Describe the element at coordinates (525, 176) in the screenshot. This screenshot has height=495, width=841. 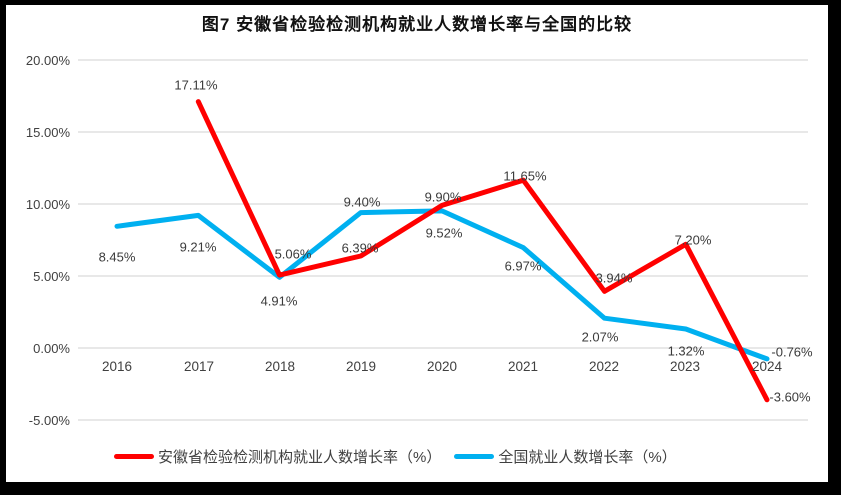
I see `data-label-anhui-2021: 11.65%` at that location.